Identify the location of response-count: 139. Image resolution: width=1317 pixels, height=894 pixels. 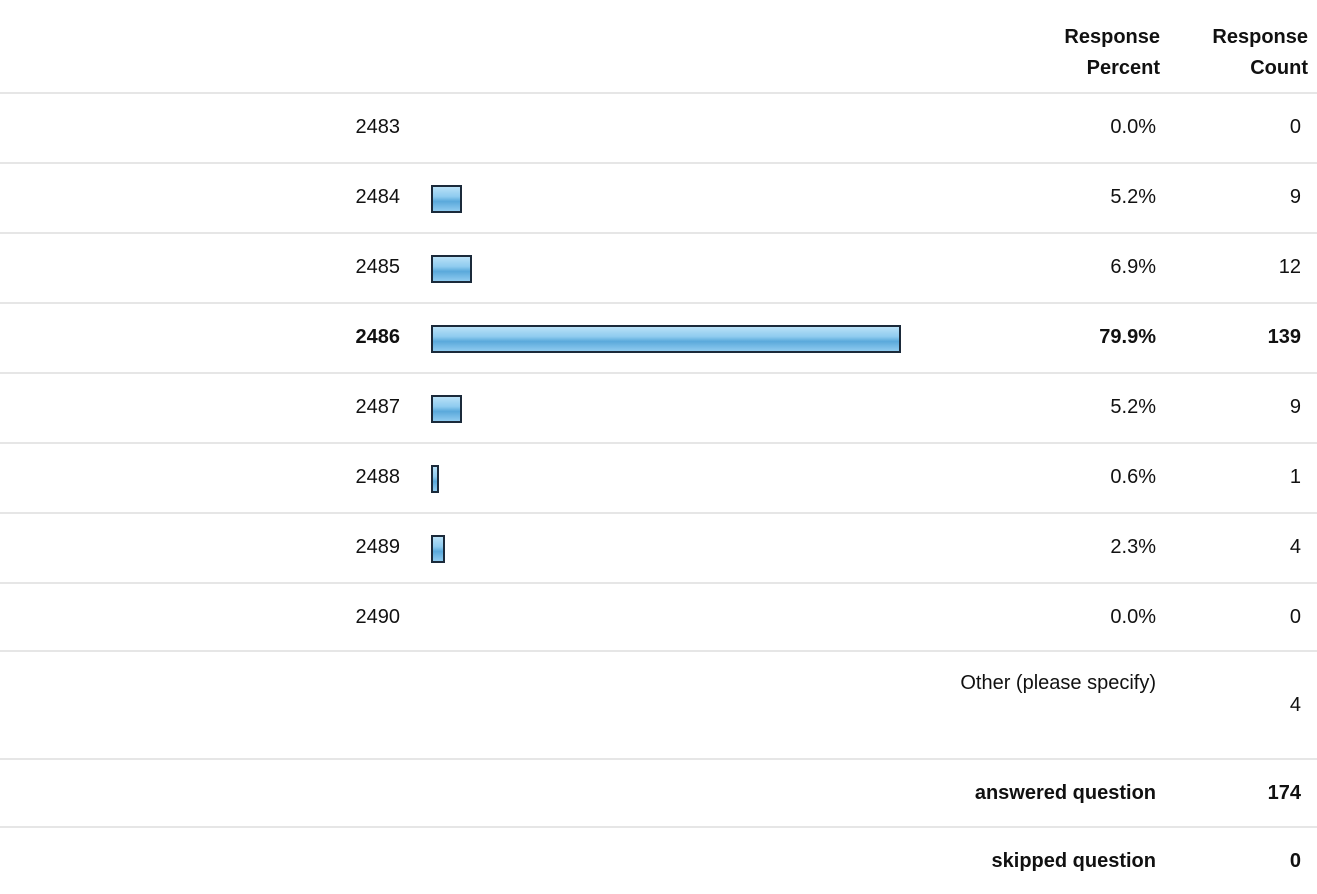
(1284, 337).